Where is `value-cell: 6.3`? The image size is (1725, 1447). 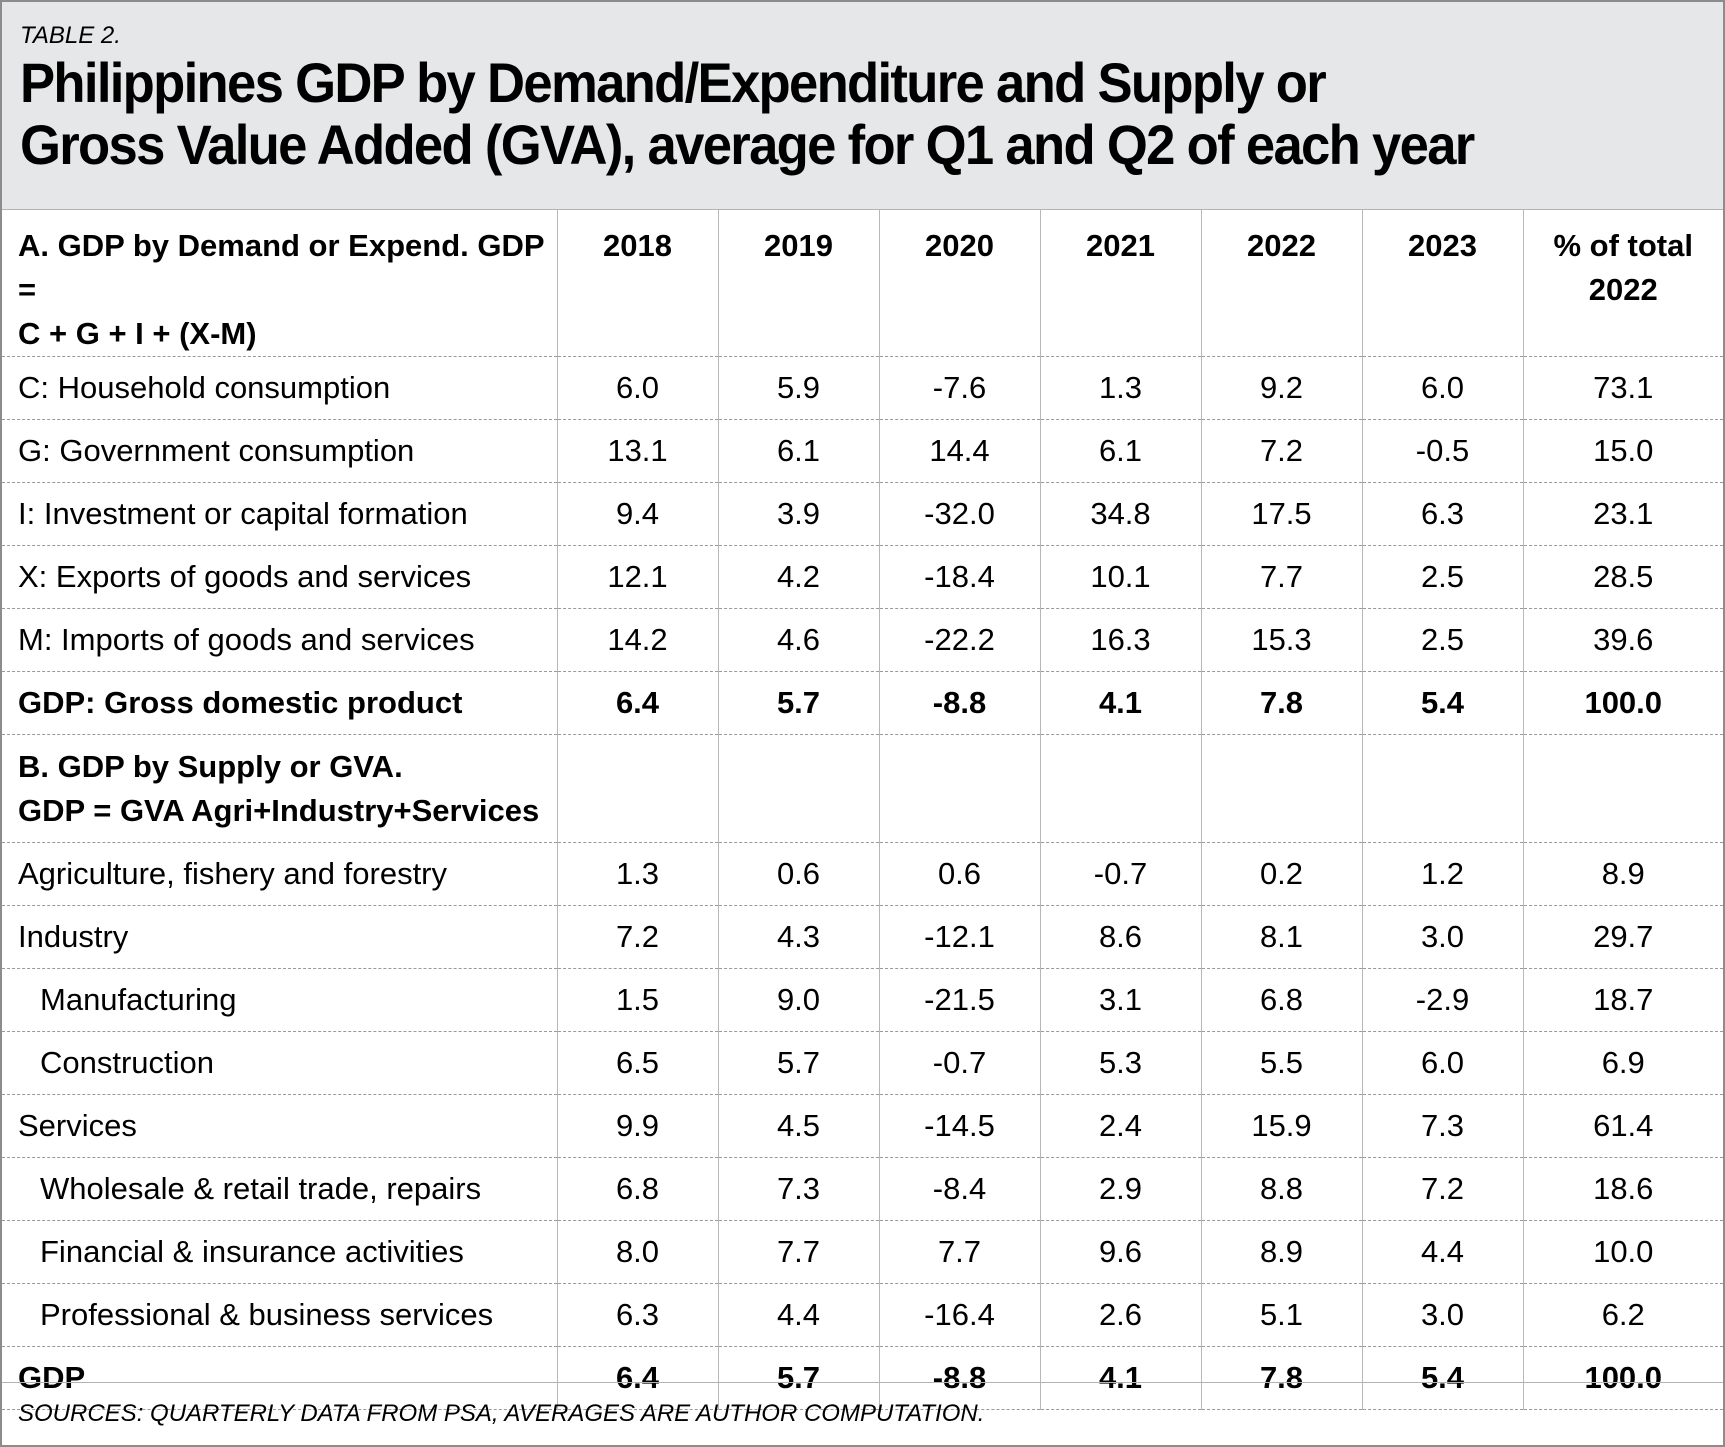 value-cell: 6.3 is located at coordinates (638, 1315).